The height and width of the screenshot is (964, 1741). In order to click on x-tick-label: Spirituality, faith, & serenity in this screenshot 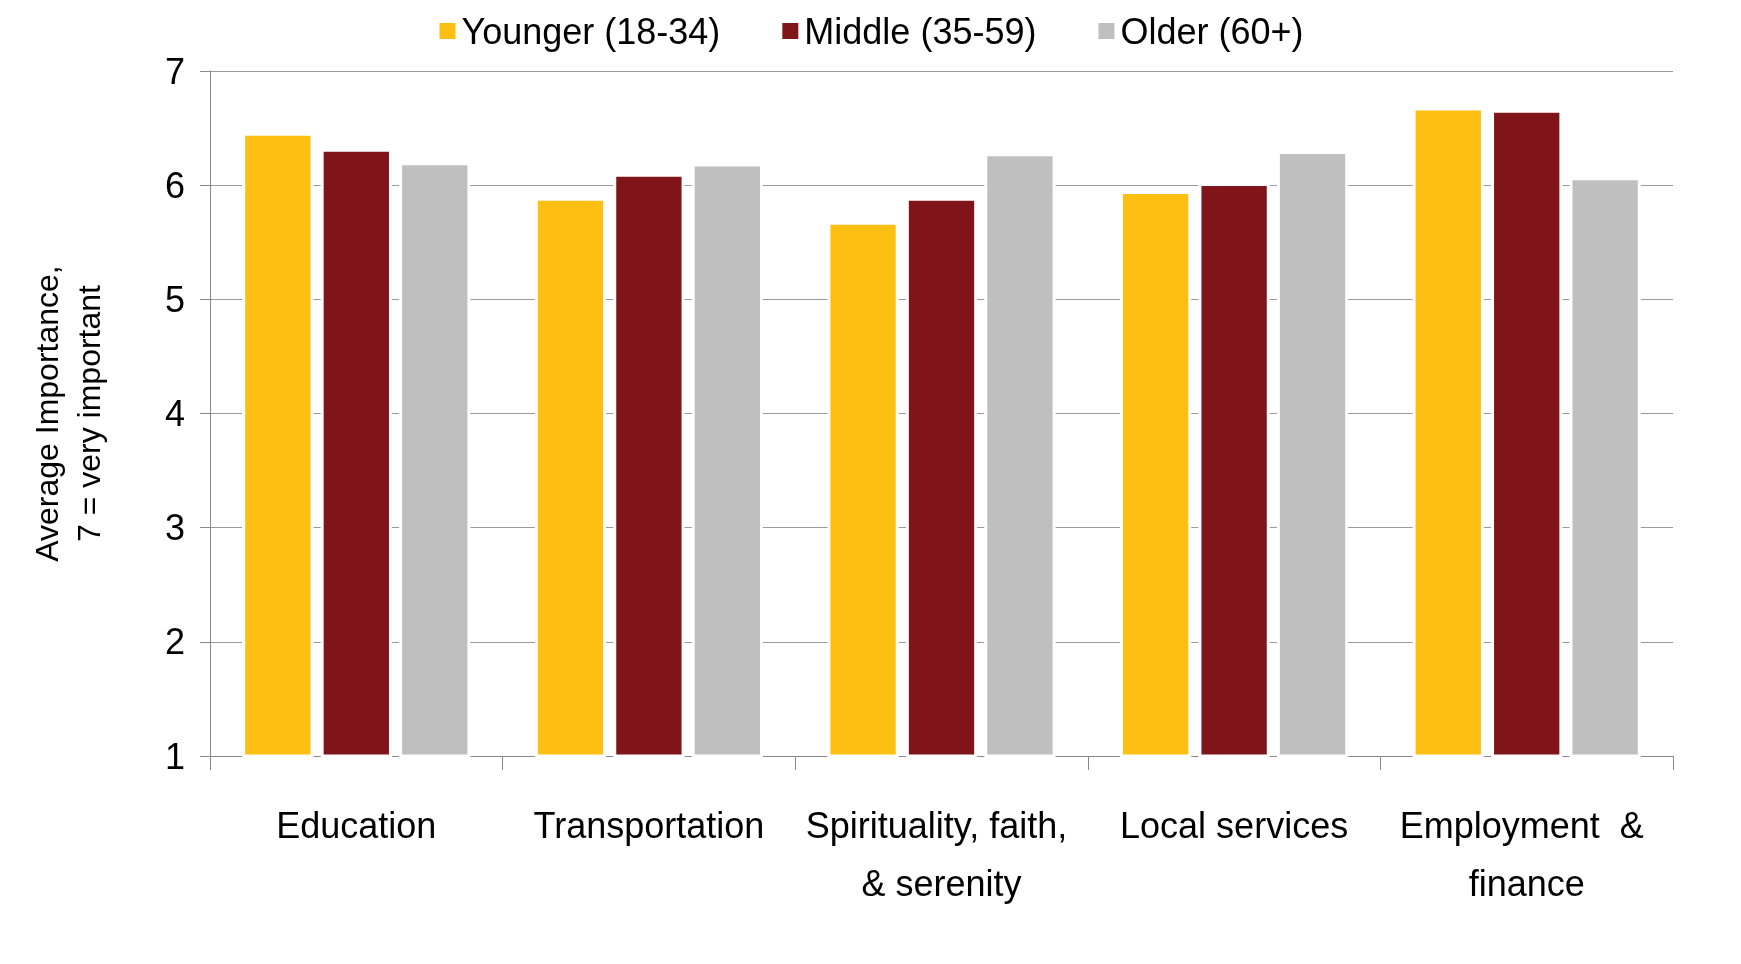, I will do `click(941, 854)`.